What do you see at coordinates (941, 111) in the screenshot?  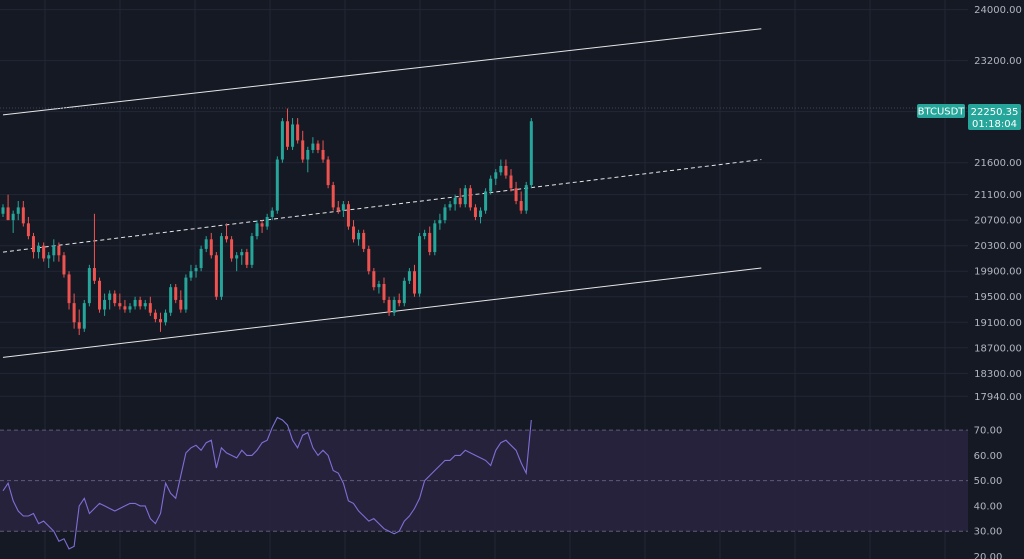 I see `symbol-badge: BTCUSDT` at bounding box center [941, 111].